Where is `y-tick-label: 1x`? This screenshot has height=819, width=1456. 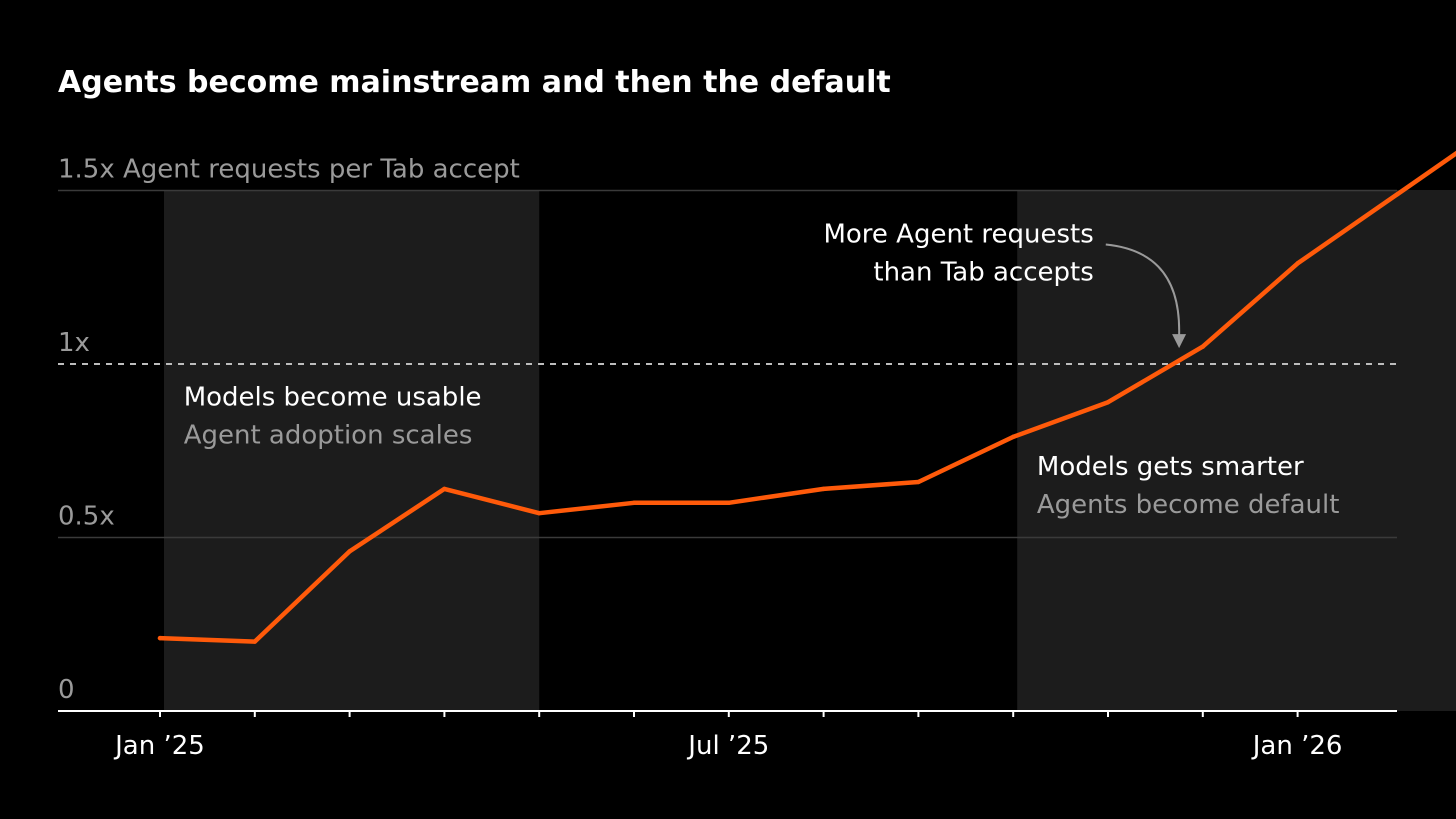 y-tick-label: 1x is located at coordinates (74, 343).